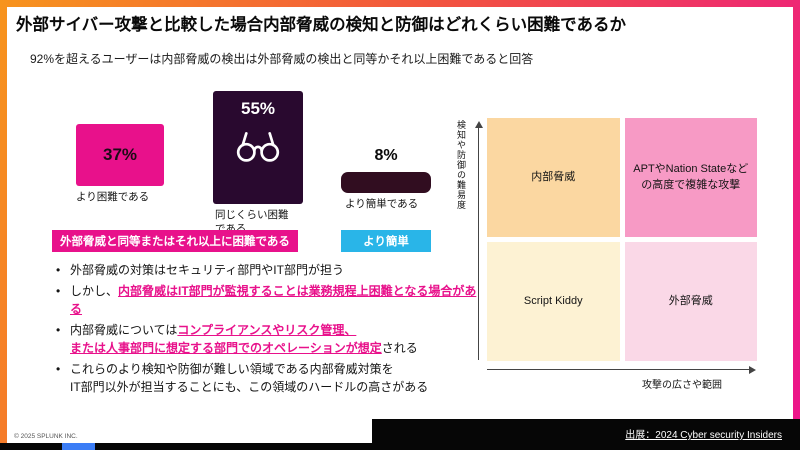  I want to click on bullet-highlight: コンプライアンスやリスク管理、, so click(267, 330).